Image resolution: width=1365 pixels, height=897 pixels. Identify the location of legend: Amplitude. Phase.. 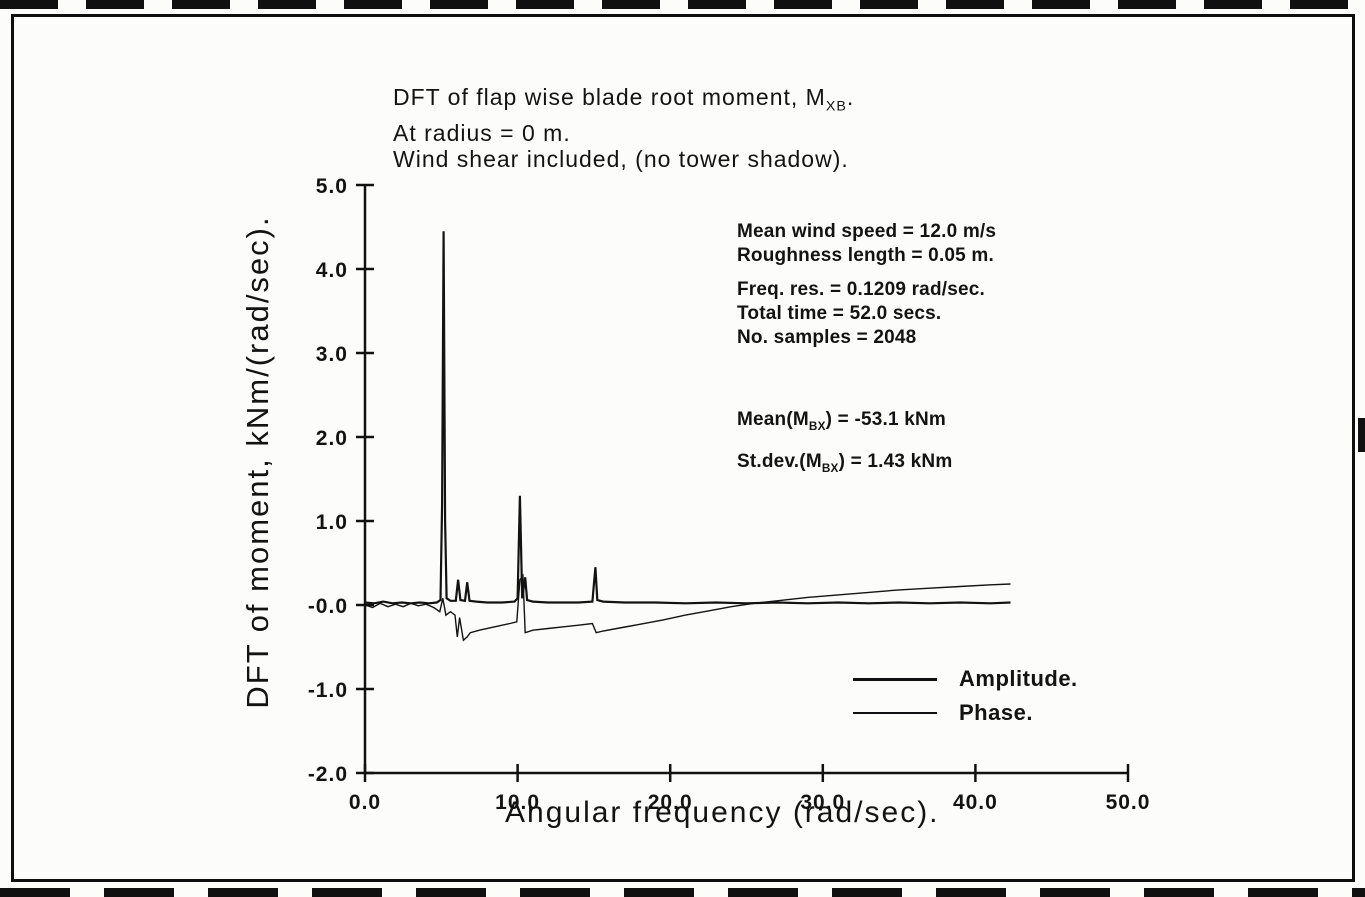
(965, 696).